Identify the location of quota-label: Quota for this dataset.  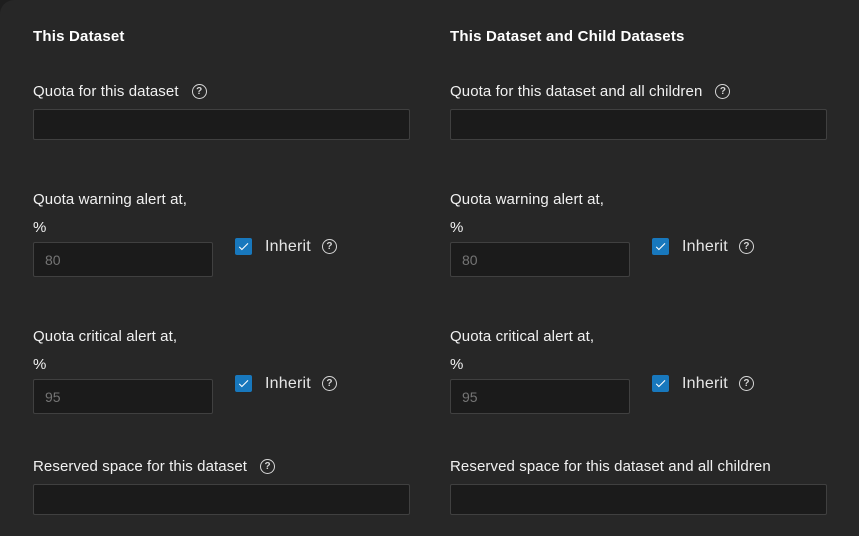
(106, 91).